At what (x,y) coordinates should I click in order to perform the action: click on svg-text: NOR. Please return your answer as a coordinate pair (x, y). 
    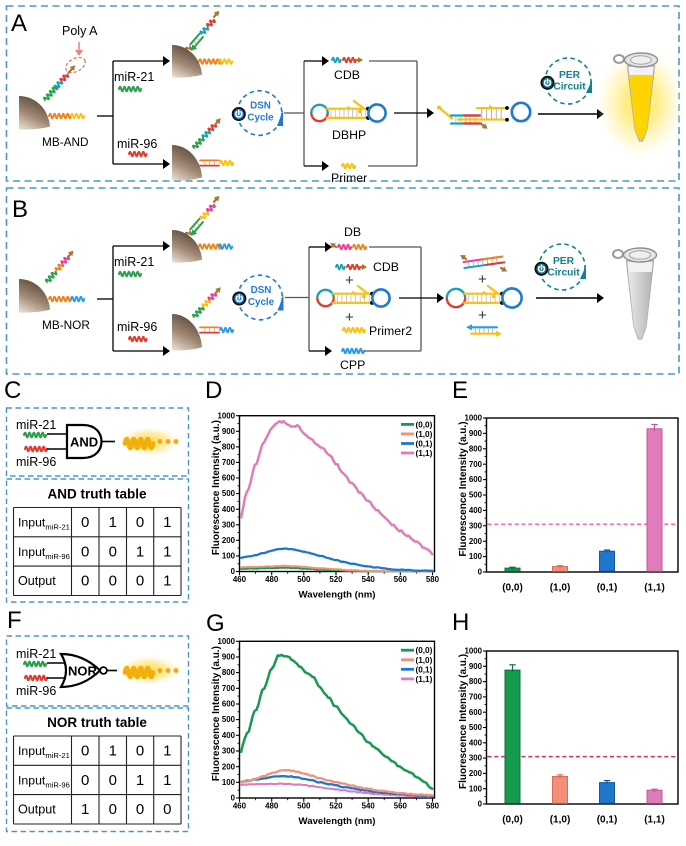
    Looking at the image, I should click on (83, 671).